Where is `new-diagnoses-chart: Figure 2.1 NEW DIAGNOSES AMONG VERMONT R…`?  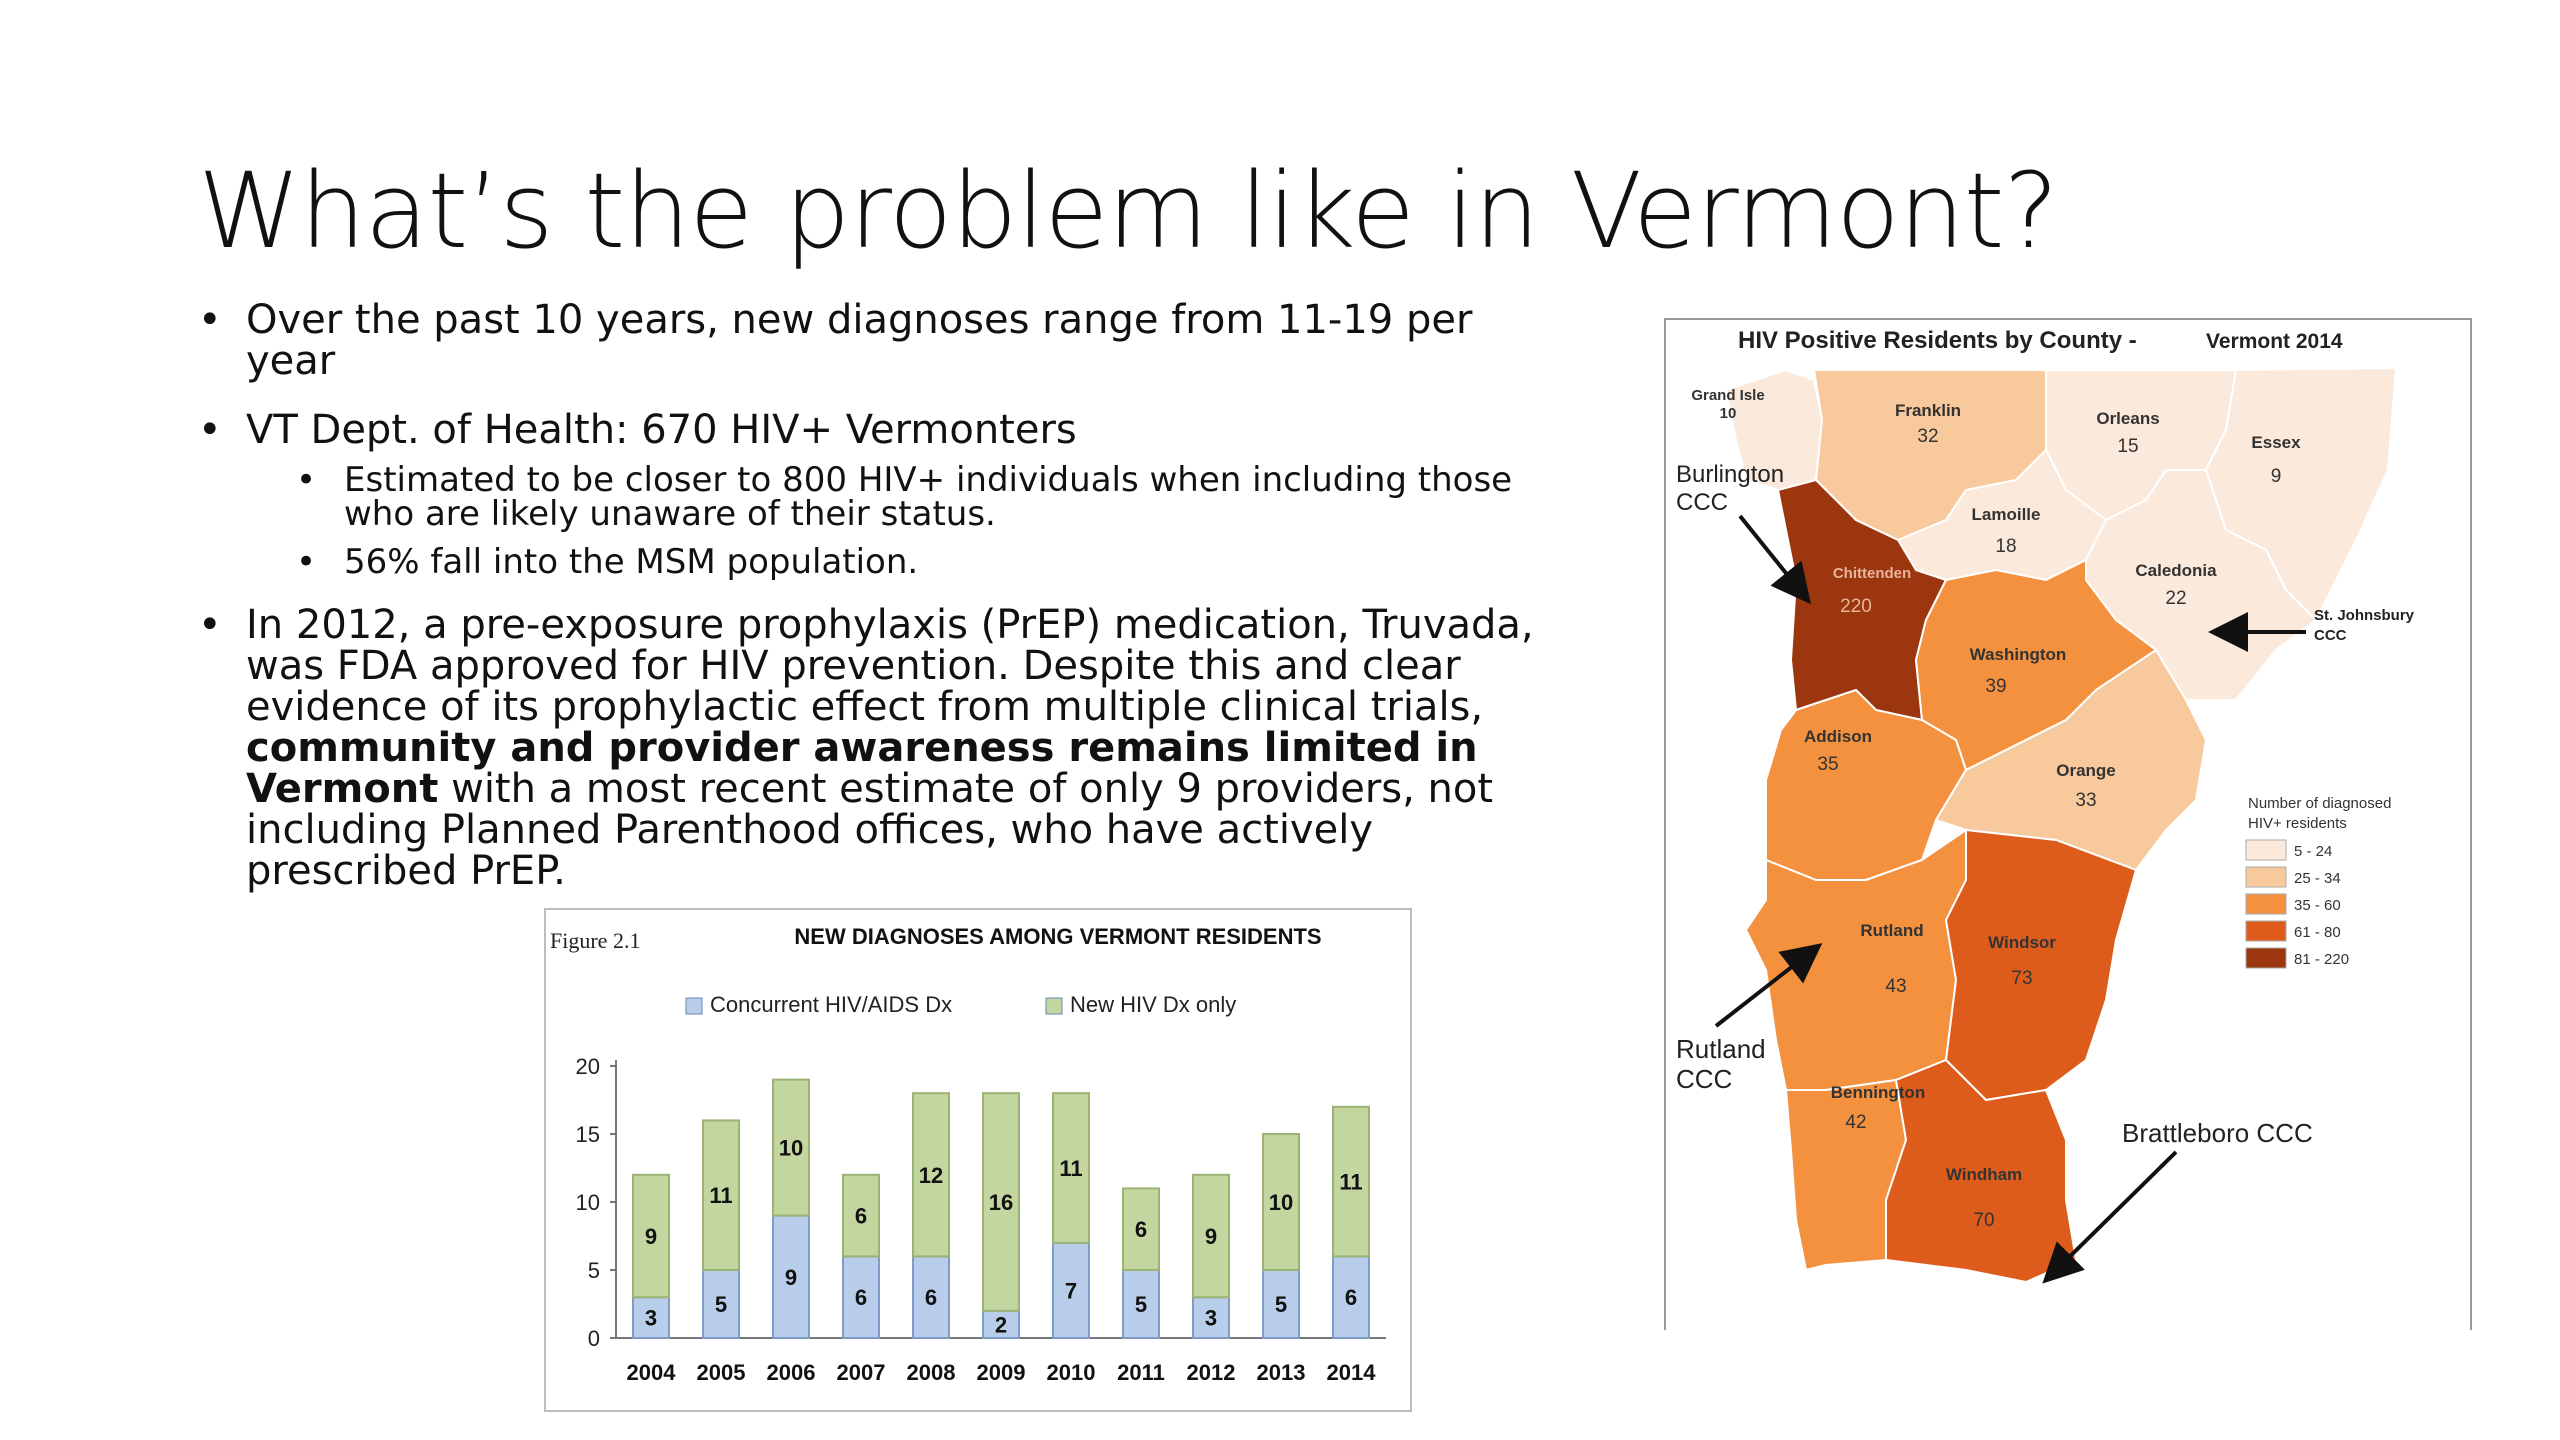 new-diagnoses-chart: Figure 2.1 NEW DIAGNOSES AMONG VERMONT R… is located at coordinates (978, 1160).